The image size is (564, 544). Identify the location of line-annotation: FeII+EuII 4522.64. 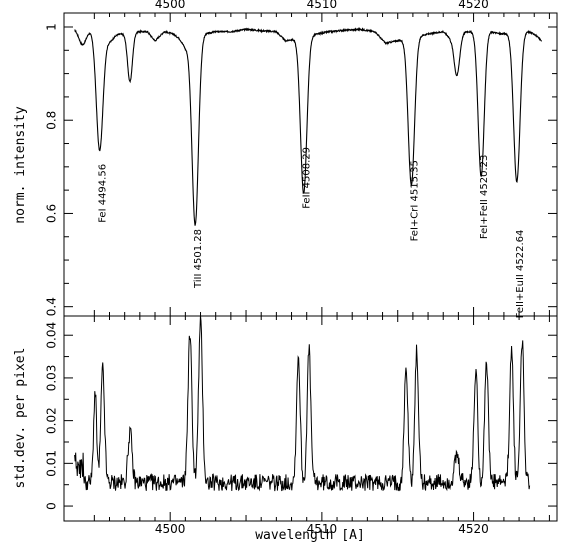
(520, 274).